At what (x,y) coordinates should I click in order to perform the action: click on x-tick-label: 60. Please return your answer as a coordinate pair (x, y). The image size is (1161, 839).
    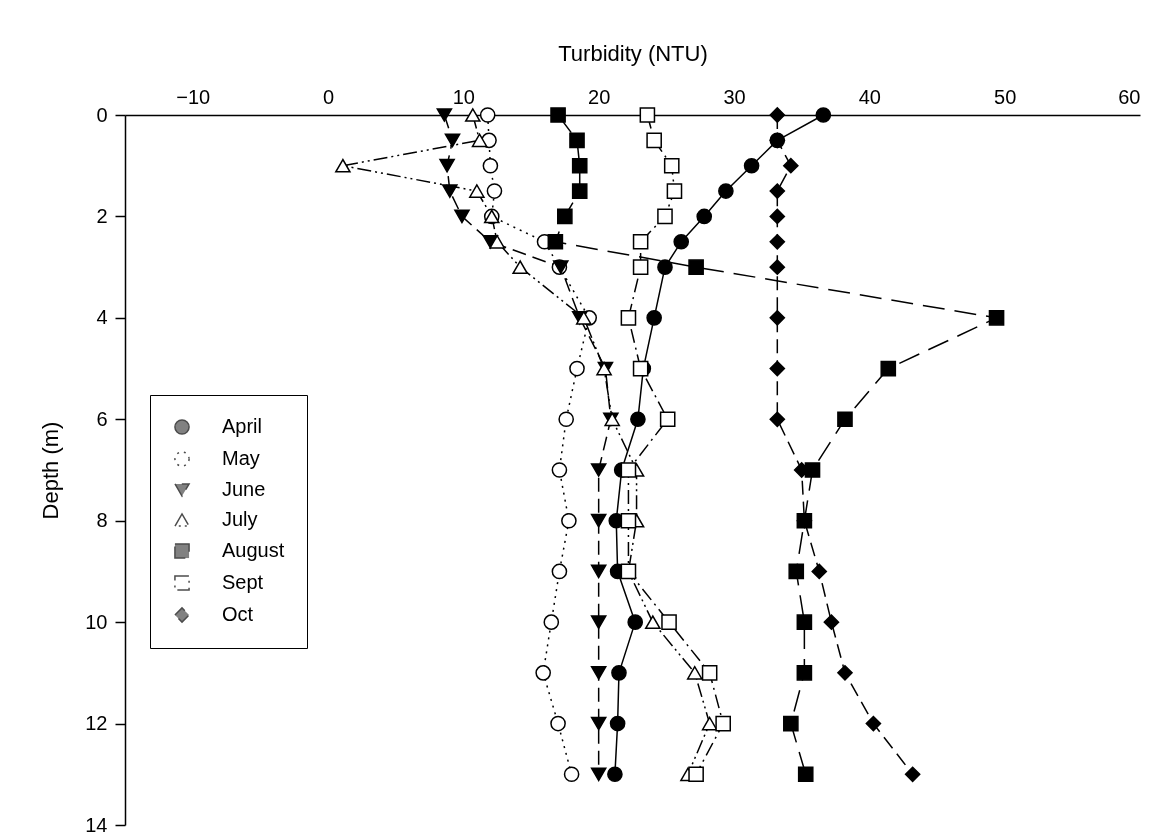
    Looking at the image, I should click on (1129, 96).